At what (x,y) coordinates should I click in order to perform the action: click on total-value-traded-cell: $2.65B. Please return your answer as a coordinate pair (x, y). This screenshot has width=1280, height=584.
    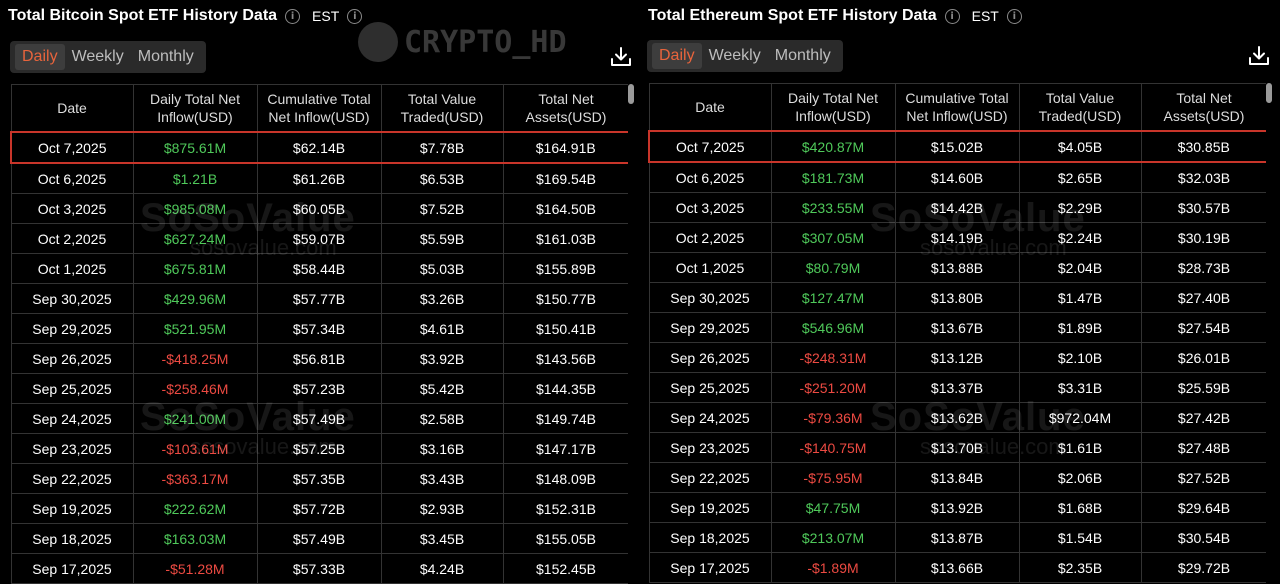
    Looking at the image, I should click on (1080, 177).